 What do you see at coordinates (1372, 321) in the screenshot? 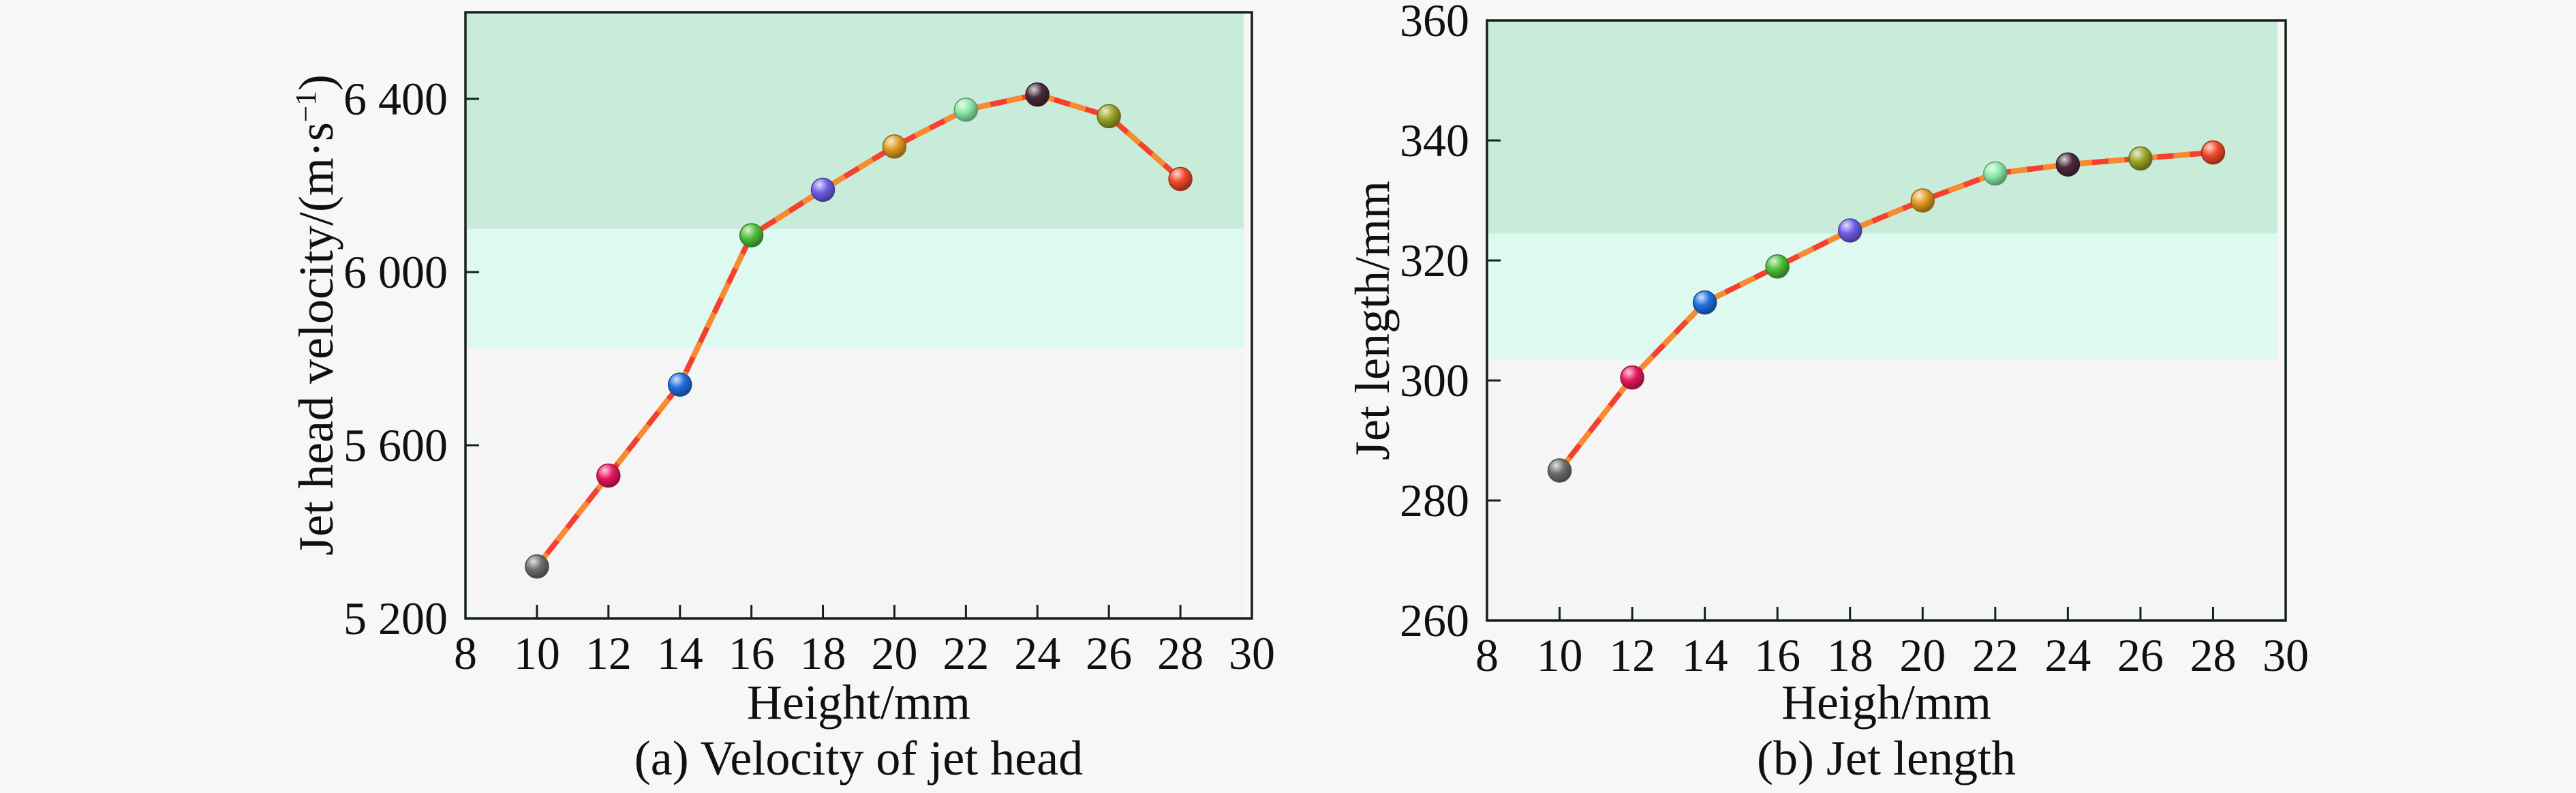
I see `y-axis-label-text: Jet length/mm` at bounding box center [1372, 321].